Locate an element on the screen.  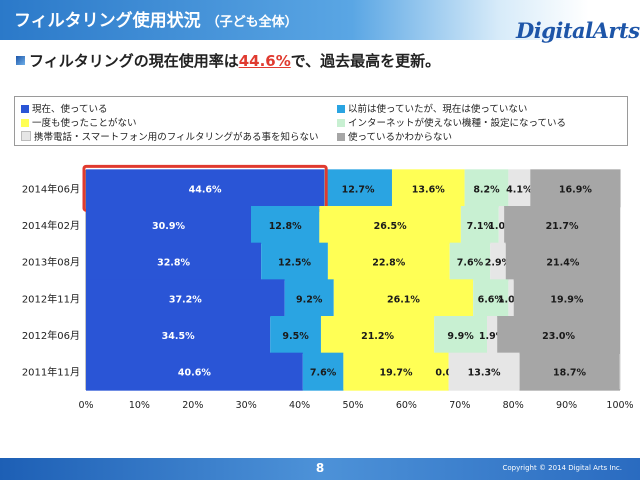
data-label: 2.9% is located at coordinates (498, 263).